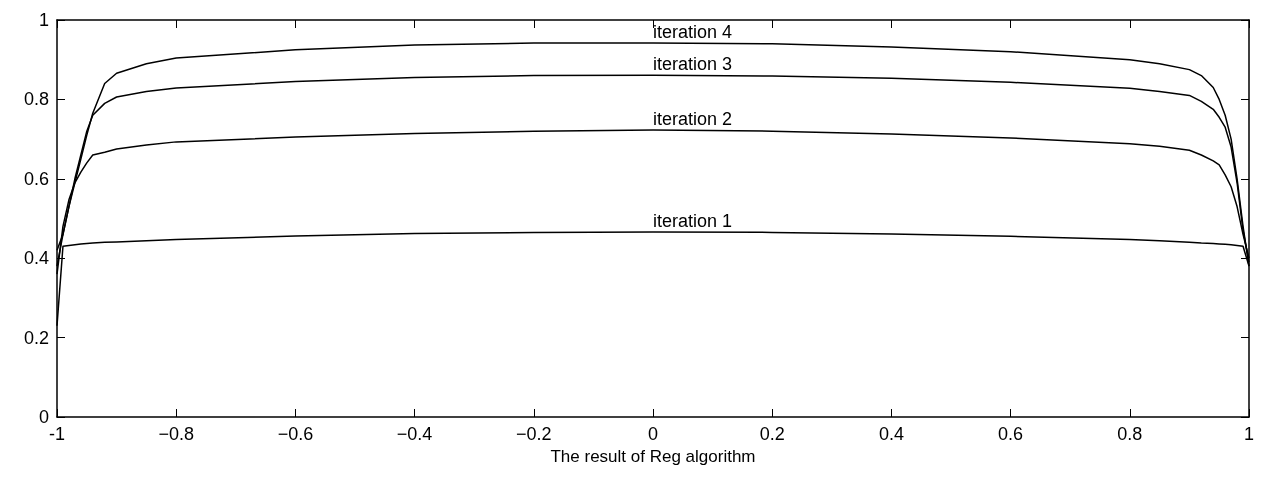  I want to click on x-tick-label: 0.4, so click(891, 434).